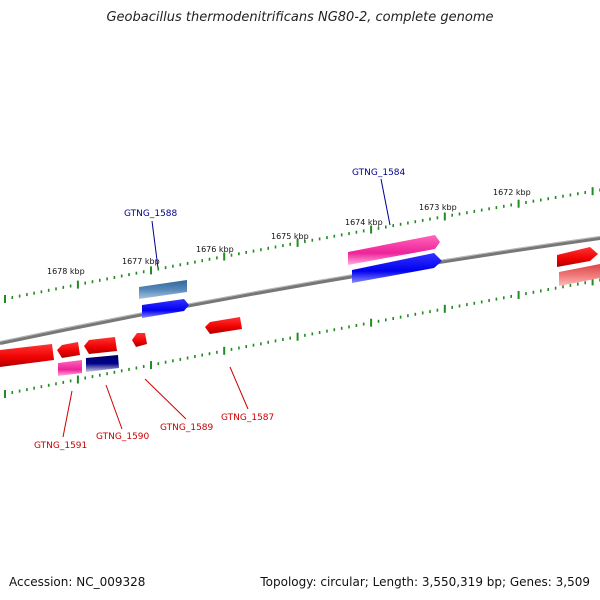  I want to click on gene-gtng-1588-box, so click(163, 289).